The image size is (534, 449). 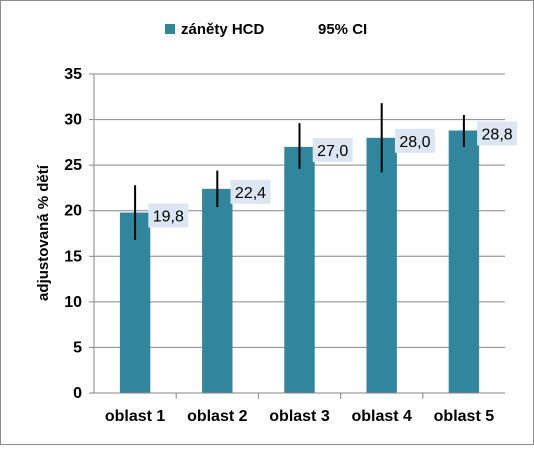 I want to click on x-axis-ticks: oblast 1 oblast 2 oblast 3 oblast 4 oblast 5, so click(x=299, y=409).